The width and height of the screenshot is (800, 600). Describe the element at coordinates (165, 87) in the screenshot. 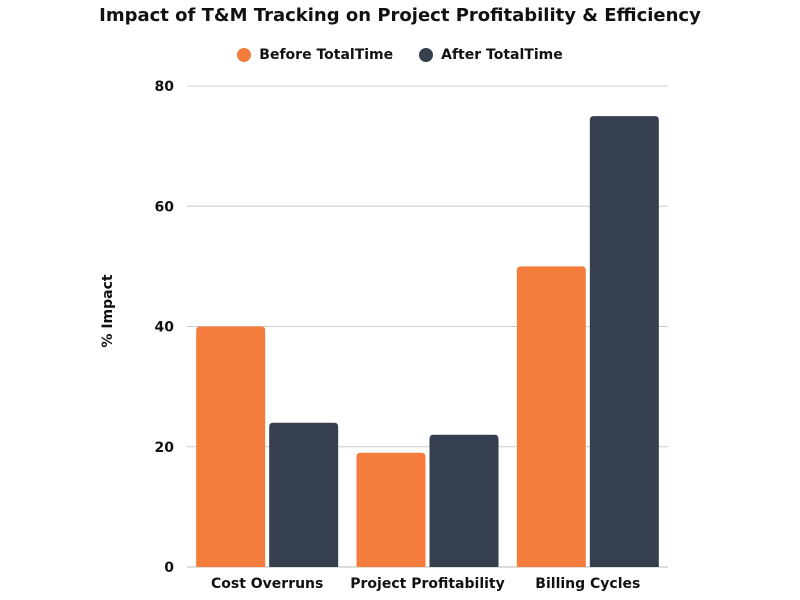

I see `y-tick-label: 80` at that location.